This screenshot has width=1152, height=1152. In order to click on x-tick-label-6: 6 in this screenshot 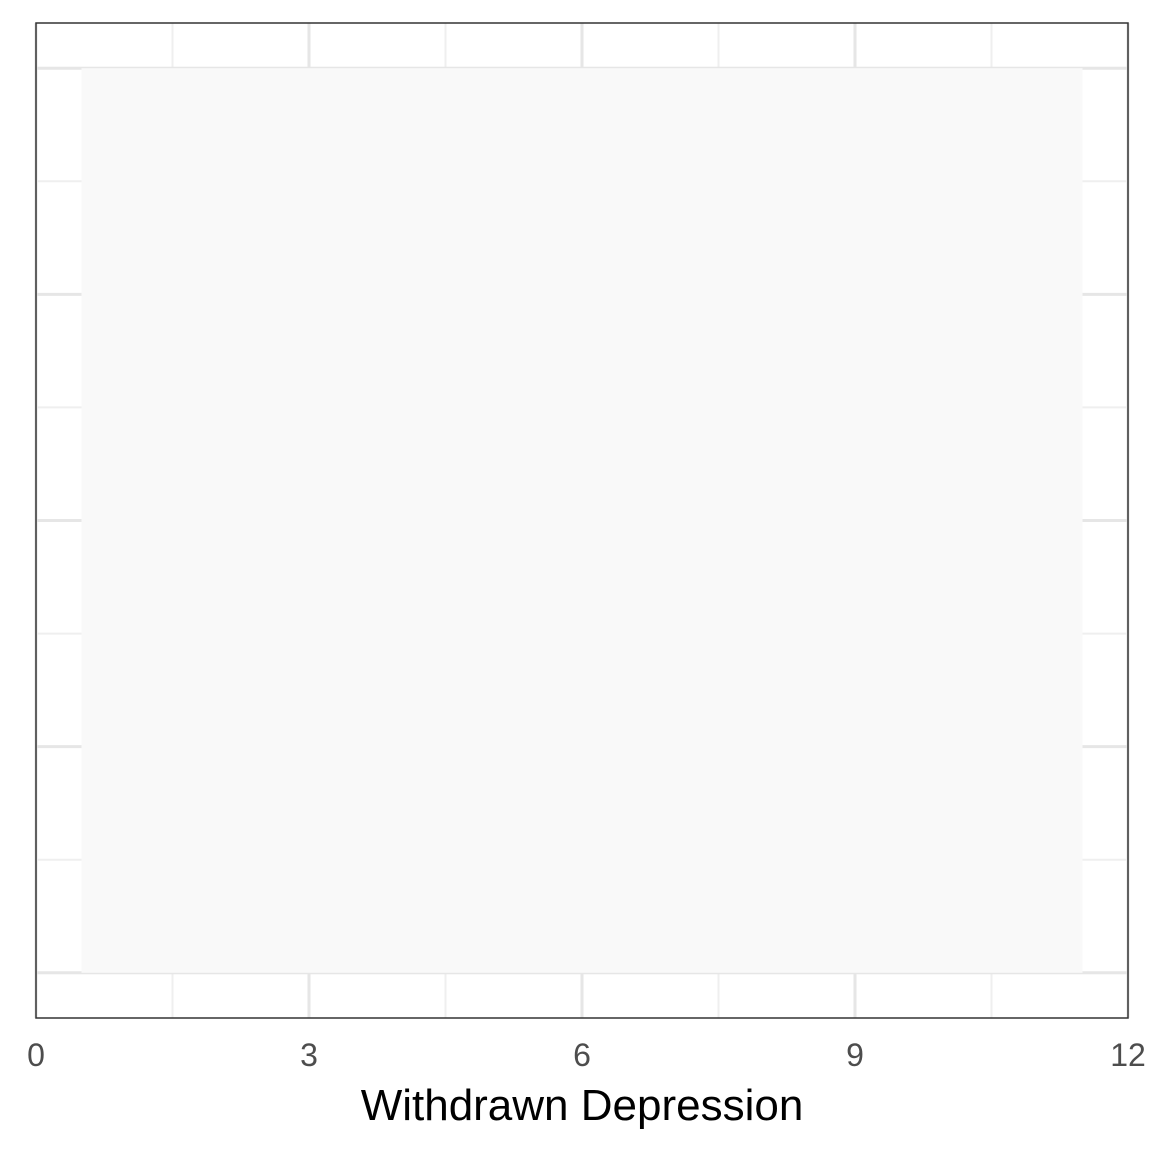, I will do `click(582, 1055)`.